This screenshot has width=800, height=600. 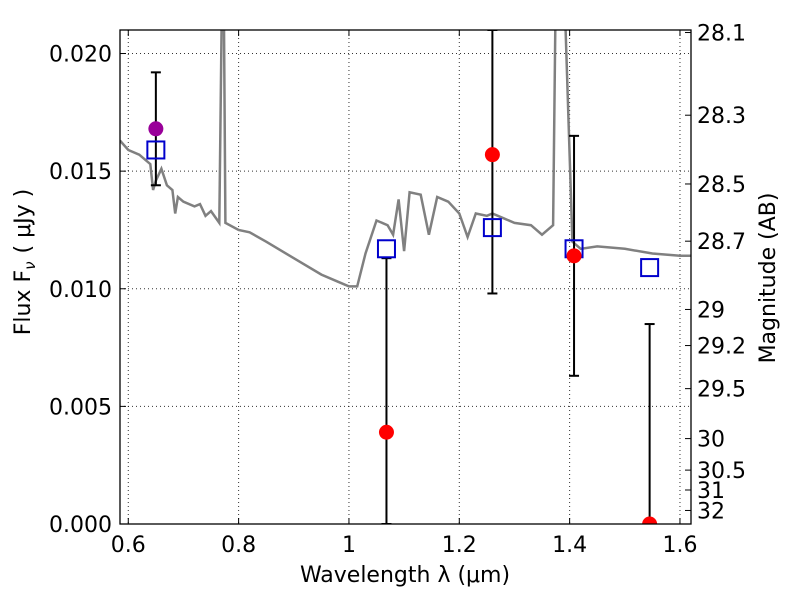 I want to click on y2-tick-label: 29.5, so click(x=721, y=390).